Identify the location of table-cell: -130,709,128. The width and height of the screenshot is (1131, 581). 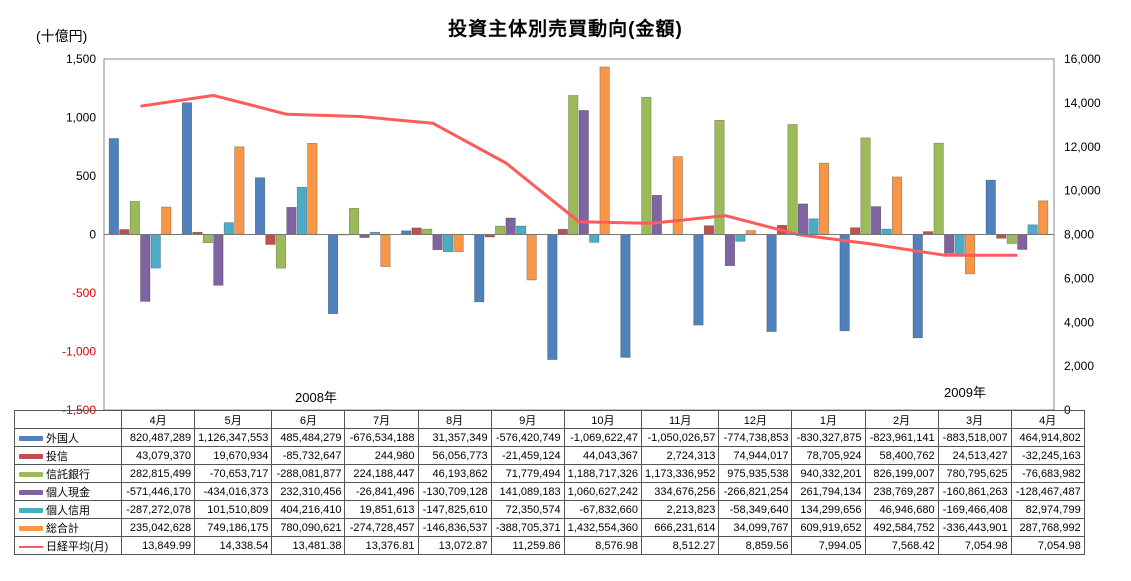
(454, 491).